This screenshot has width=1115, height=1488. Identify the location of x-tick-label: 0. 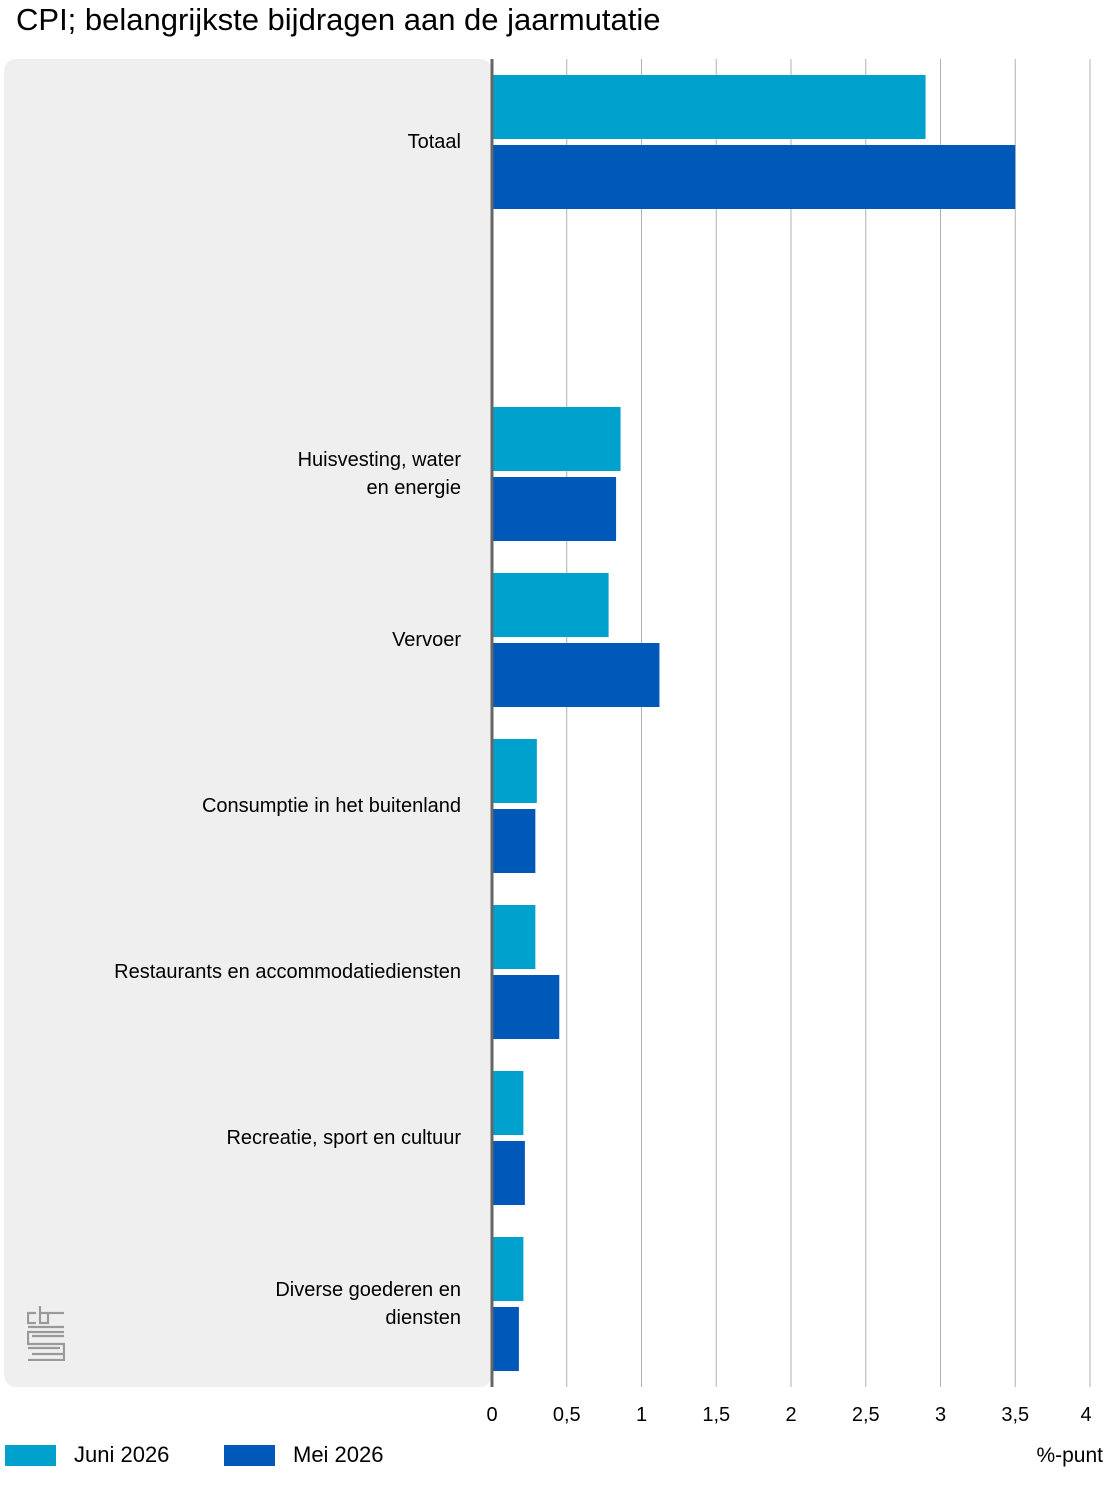
(492, 1415).